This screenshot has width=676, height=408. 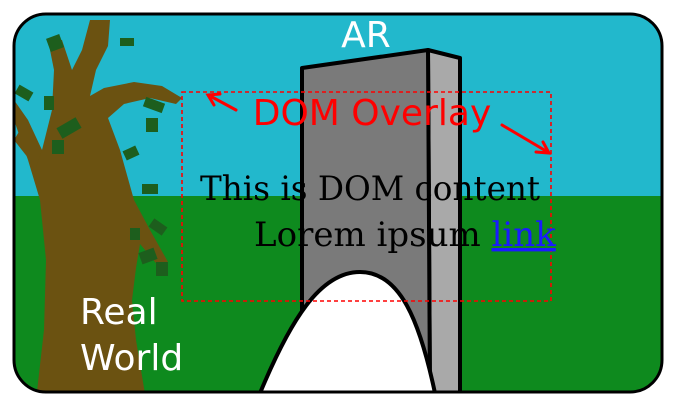 I want to click on tree-branch-left, so click(x=28, y=149).